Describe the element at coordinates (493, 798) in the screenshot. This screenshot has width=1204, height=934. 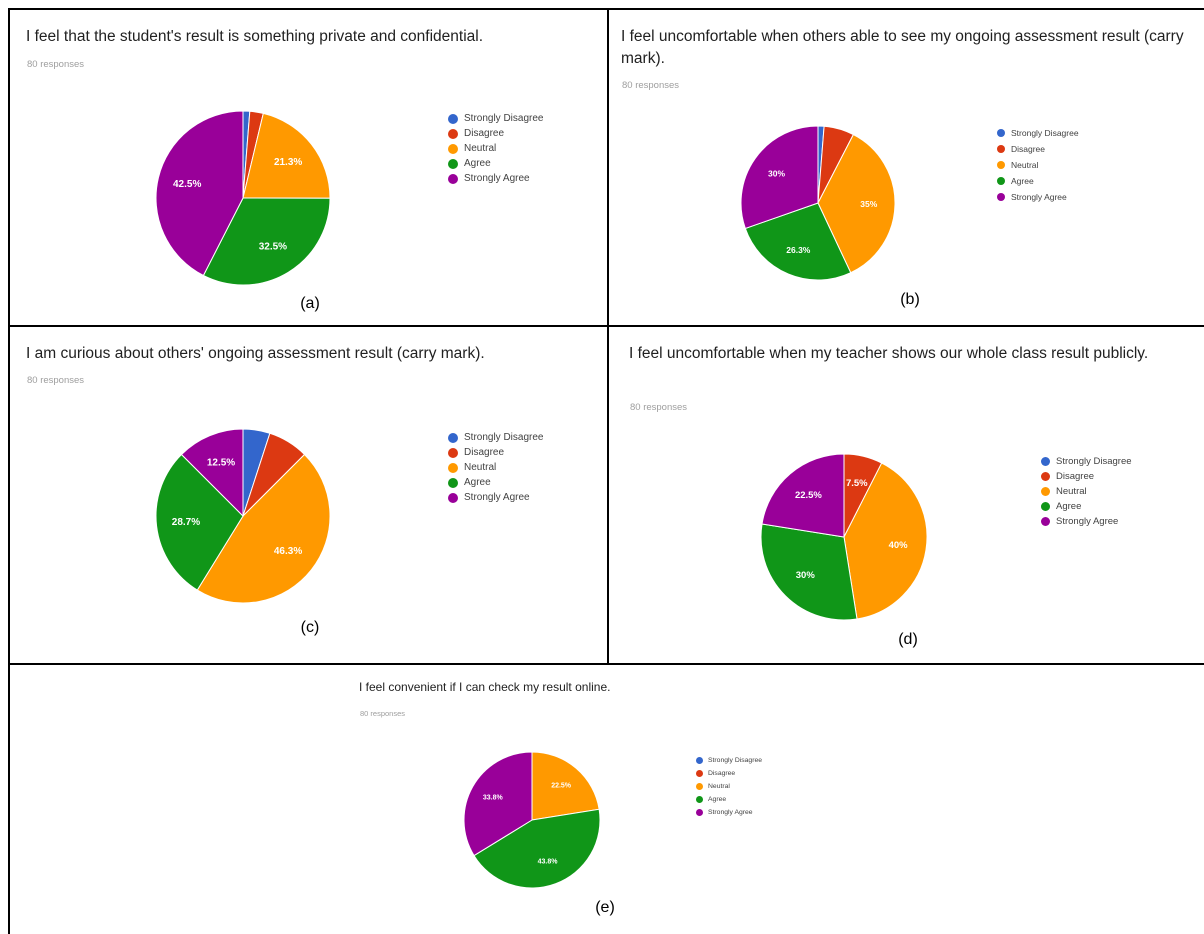
I see `slice-label-strongly-agree: 33.8%` at that location.